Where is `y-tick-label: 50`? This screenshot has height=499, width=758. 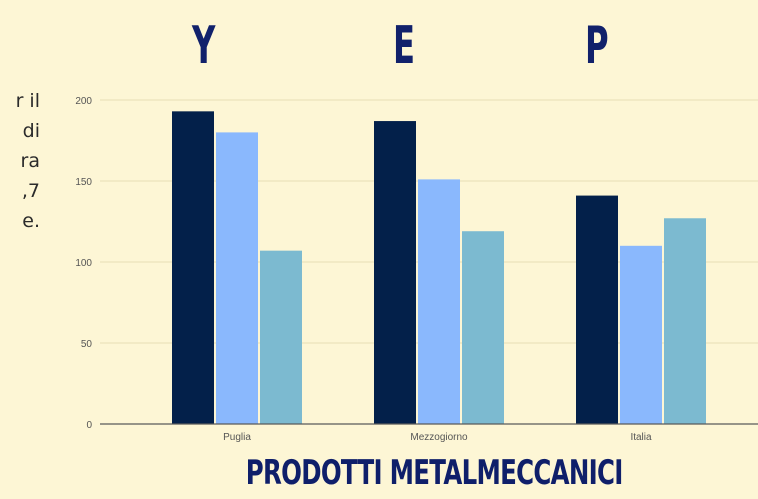
y-tick-label: 50 is located at coordinates (87, 344).